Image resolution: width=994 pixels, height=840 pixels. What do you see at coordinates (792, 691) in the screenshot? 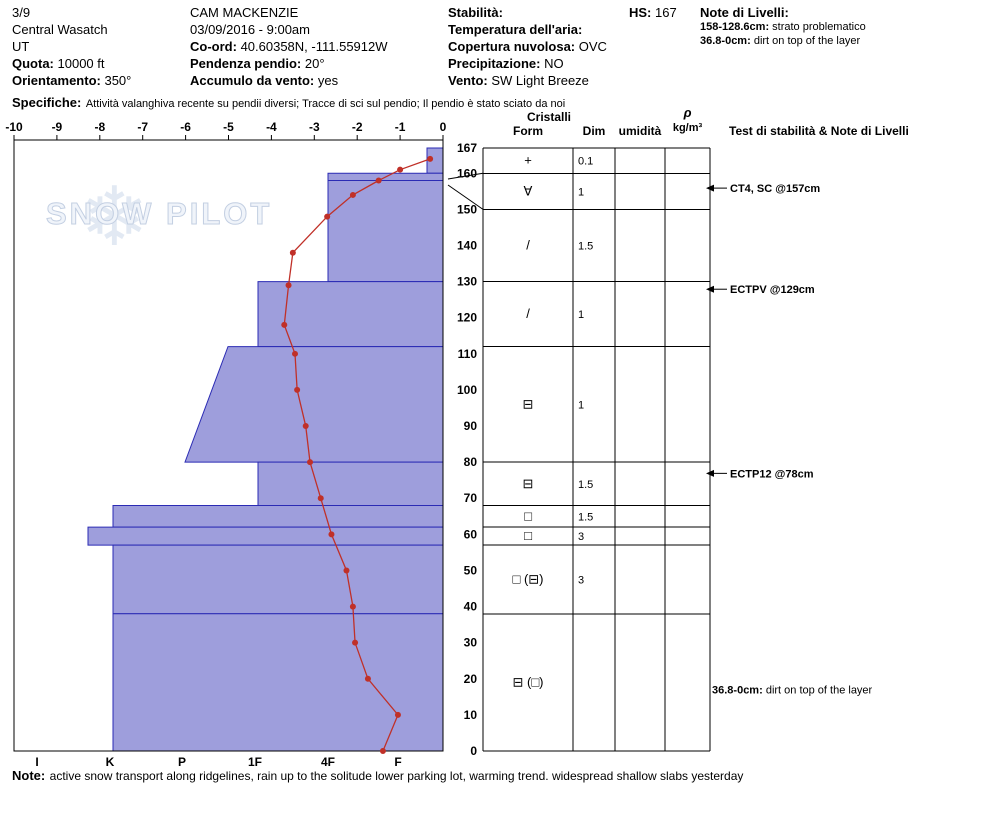
I see `layer-note: 36.8-0cm: dirt on top of the layer` at bounding box center [792, 691].